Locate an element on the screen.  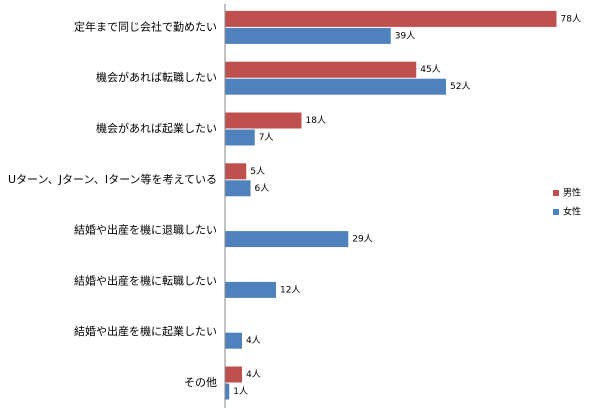
data-label: 7人 is located at coordinates (266, 137).